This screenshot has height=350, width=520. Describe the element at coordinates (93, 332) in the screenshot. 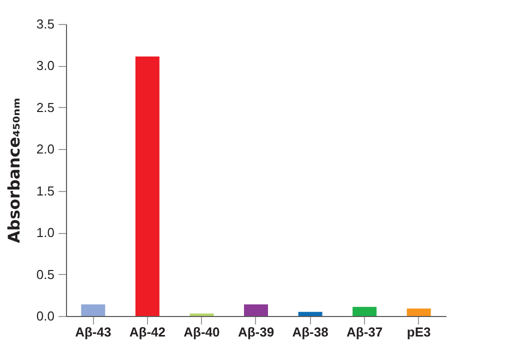

I see `x-tick-label: Aβ-43` at that location.